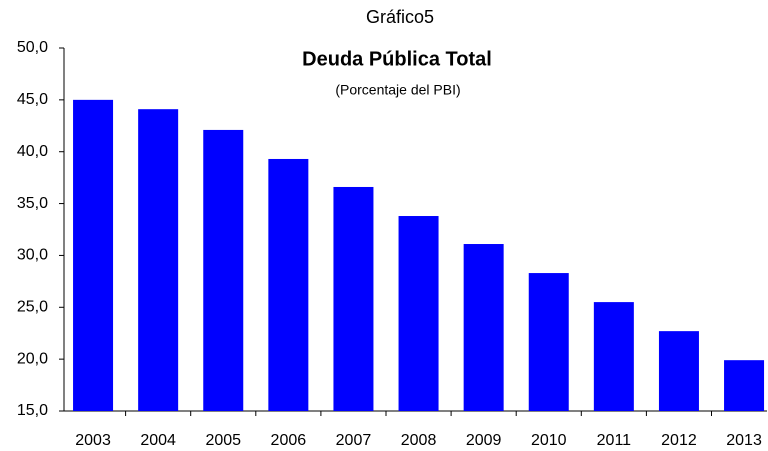  Describe the element at coordinates (32, 307) in the screenshot. I see `y-tick-label: 25,0` at that location.